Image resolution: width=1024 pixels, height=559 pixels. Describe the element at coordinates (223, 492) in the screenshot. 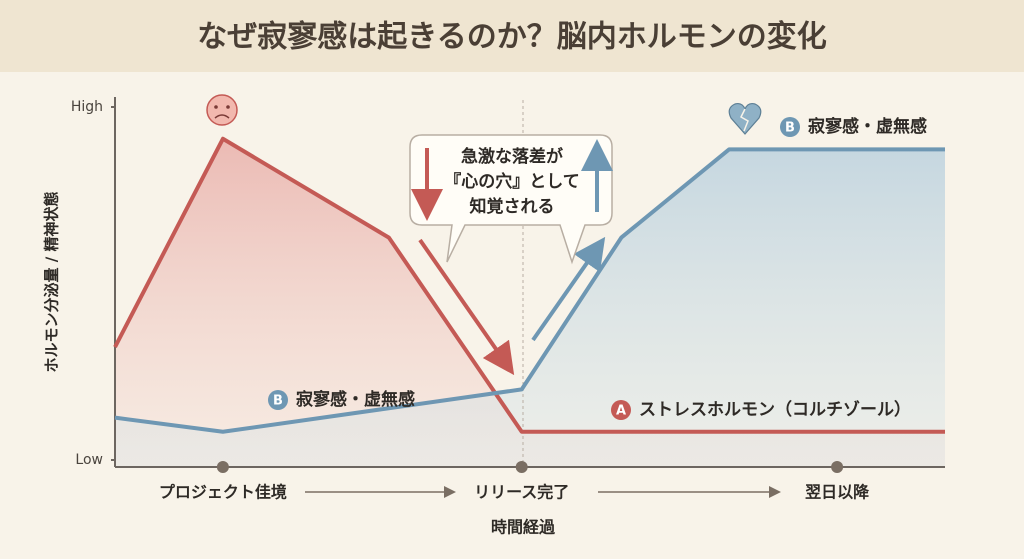

I see `x-tick-label: プロジェクト佳境` at that location.